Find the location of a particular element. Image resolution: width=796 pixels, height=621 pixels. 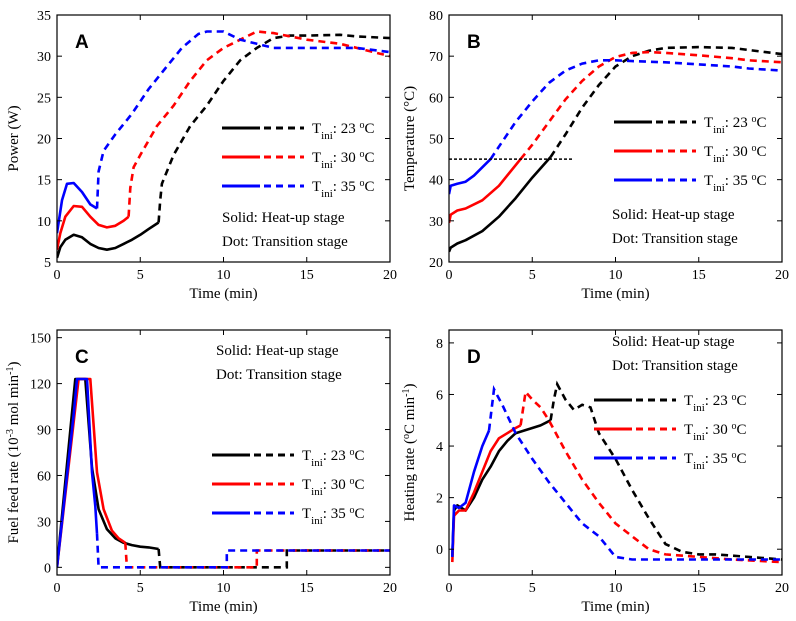

y-axis-label: Heating rate (oC min-1) is located at coordinates (410, 453).